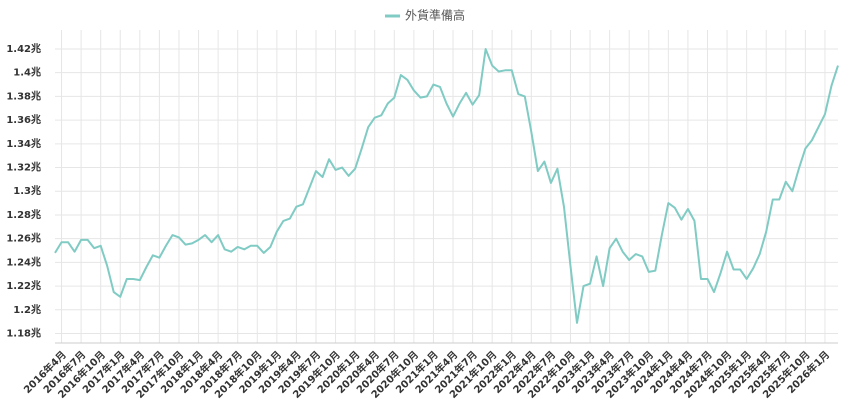 This screenshot has width=850, height=400. Describe the element at coordinates (27, 190) in the screenshot. I see `y-tick-label: 1.3兆` at that location.